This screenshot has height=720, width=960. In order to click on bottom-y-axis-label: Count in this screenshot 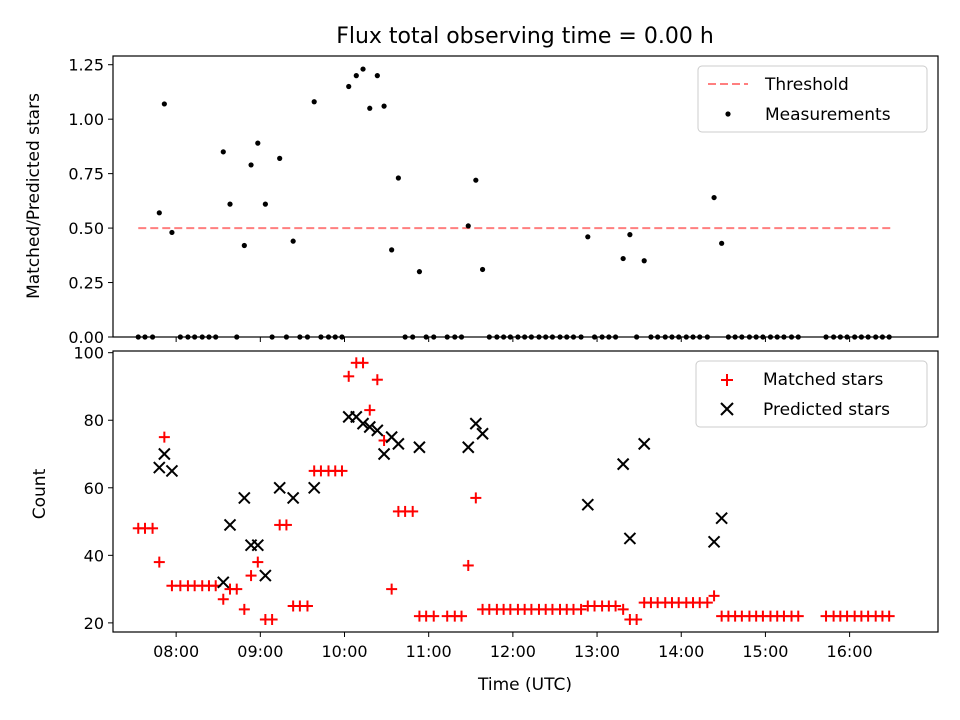, I will do `click(40, 493)`.